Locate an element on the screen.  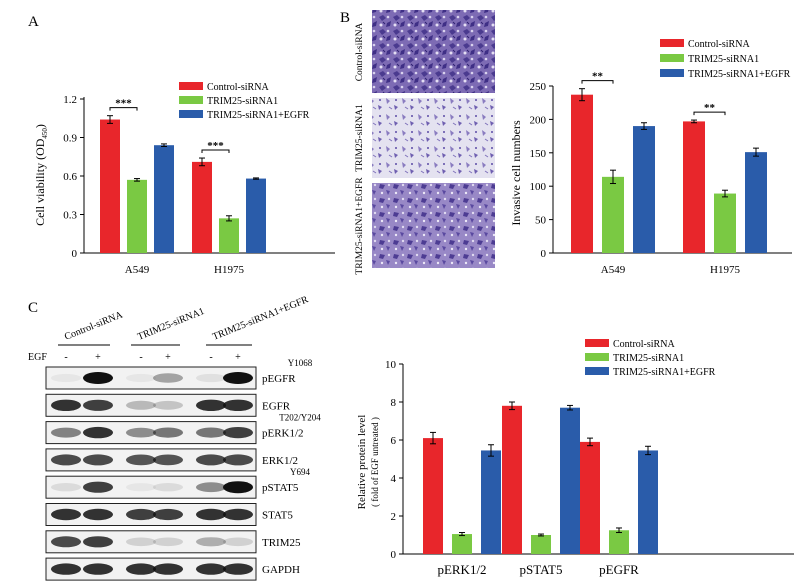
chart-a-legend-label: Control-siRNA is located at coordinates (238, 87).